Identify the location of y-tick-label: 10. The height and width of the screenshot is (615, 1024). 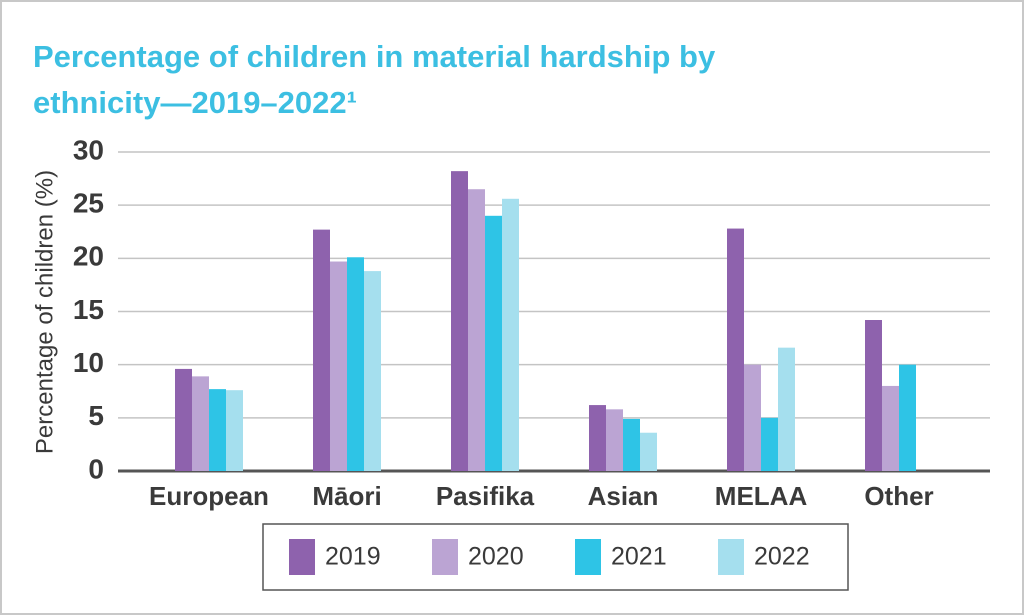
(88, 362).